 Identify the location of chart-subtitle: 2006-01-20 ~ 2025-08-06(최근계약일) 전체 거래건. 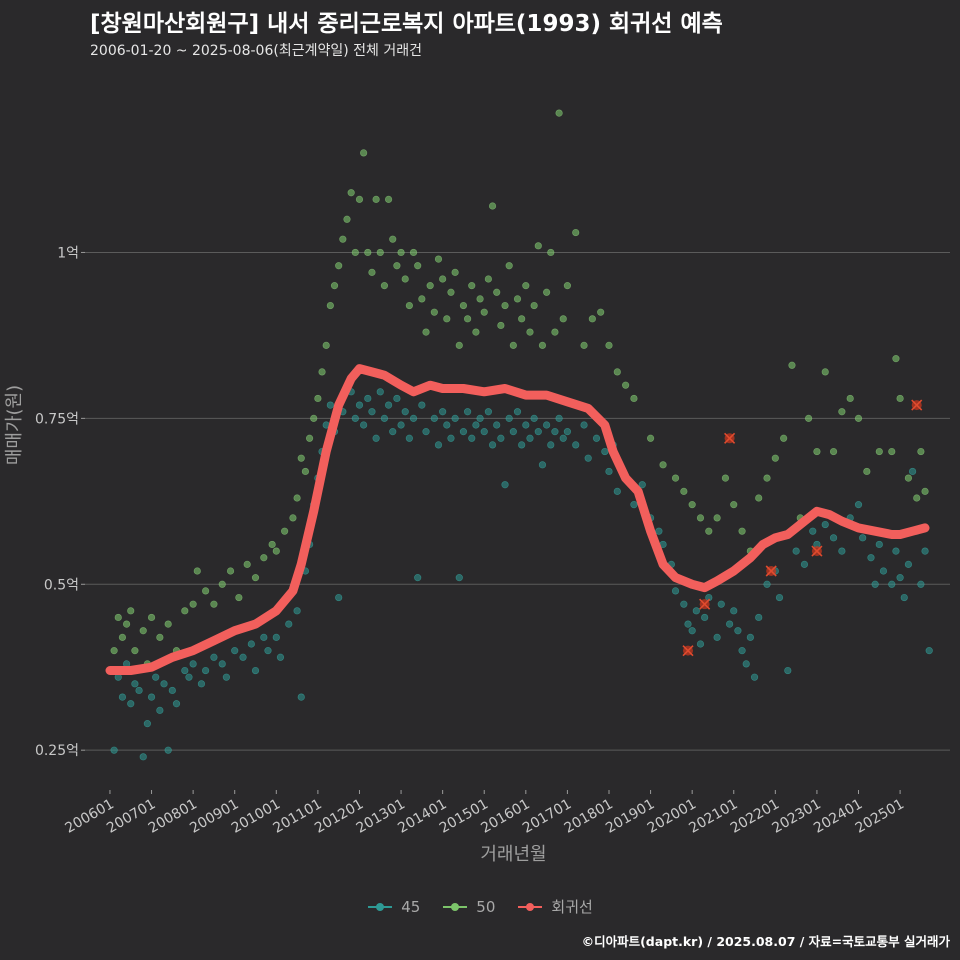
(256, 51).